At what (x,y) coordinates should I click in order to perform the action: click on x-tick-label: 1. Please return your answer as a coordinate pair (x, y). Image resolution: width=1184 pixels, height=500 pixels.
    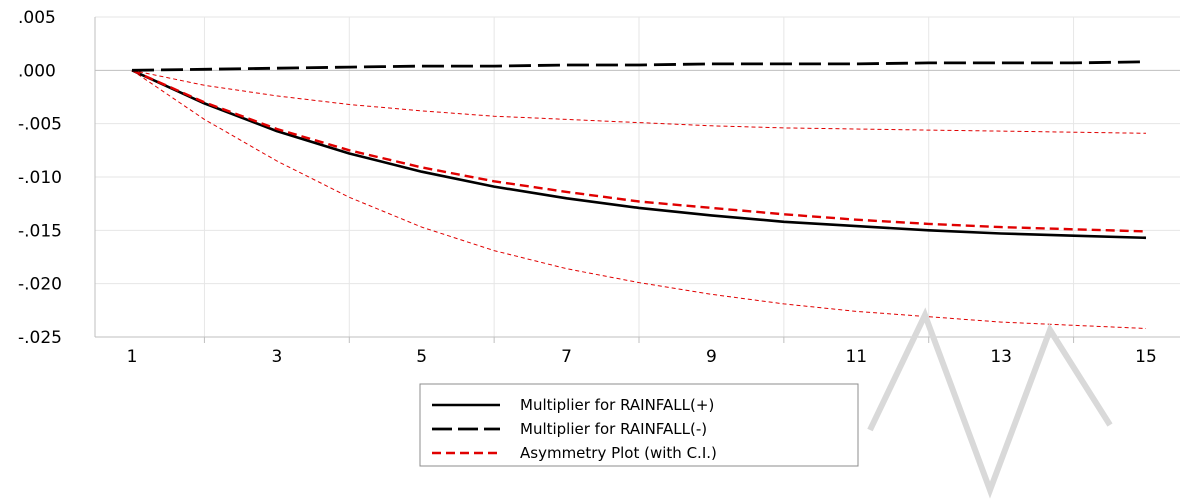
    Looking at the image, I should click on (132, 357).